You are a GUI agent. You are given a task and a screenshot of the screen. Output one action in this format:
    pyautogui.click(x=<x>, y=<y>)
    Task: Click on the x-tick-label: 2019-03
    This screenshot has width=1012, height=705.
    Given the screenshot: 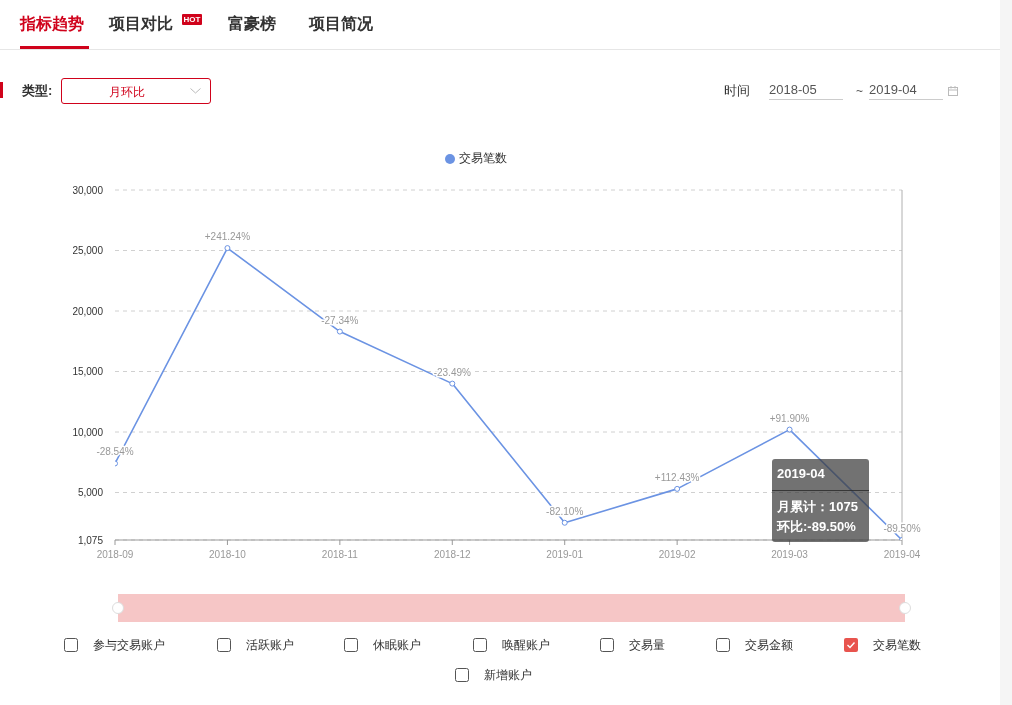 What is the action you would take?
    pyautogui.click(x=790, y=555)
    